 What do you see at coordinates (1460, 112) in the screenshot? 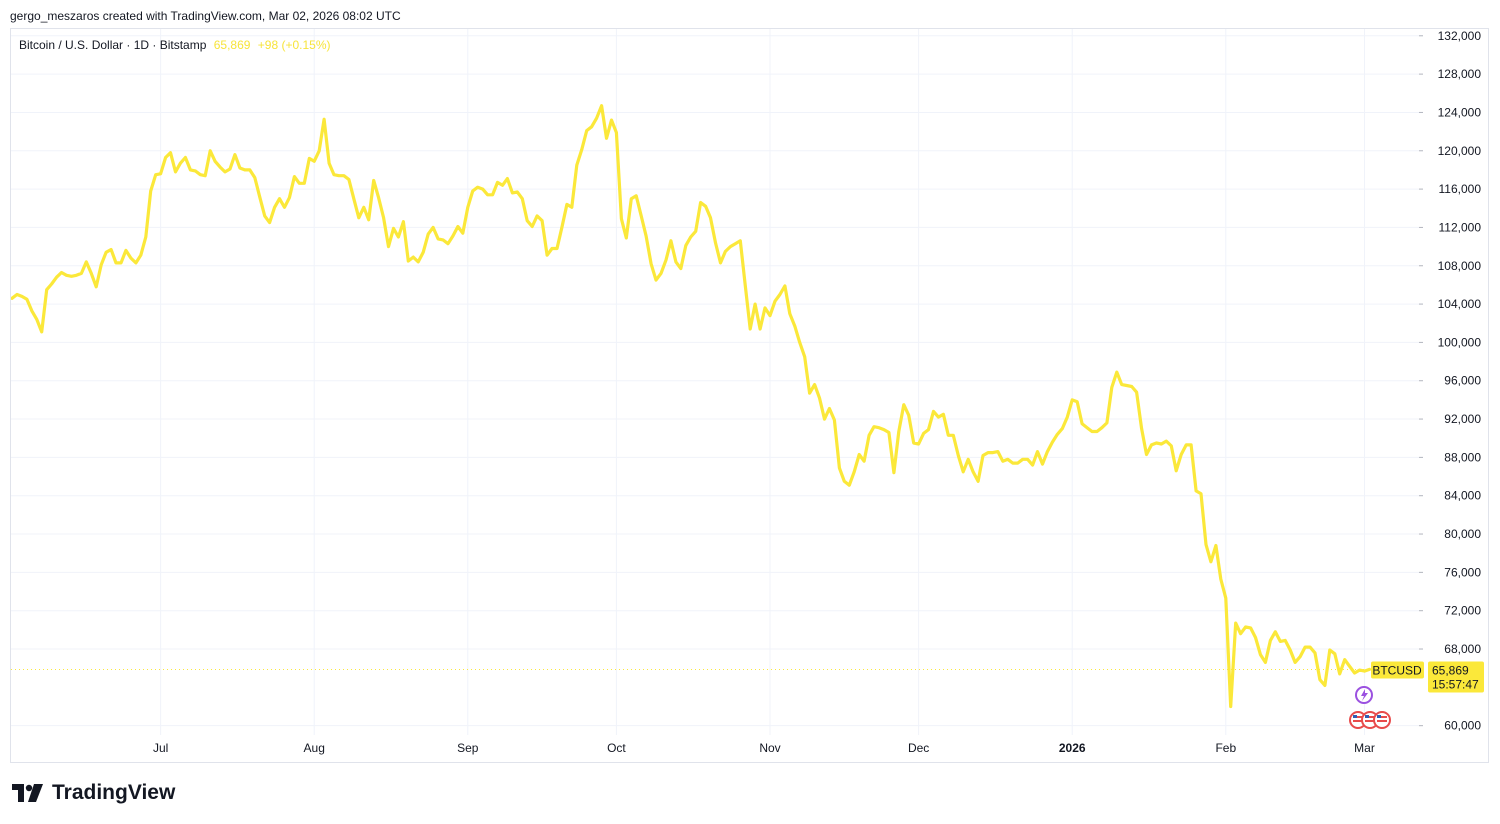
I see `y-tick-label: 124,000` at bounding box center [1460, 112].